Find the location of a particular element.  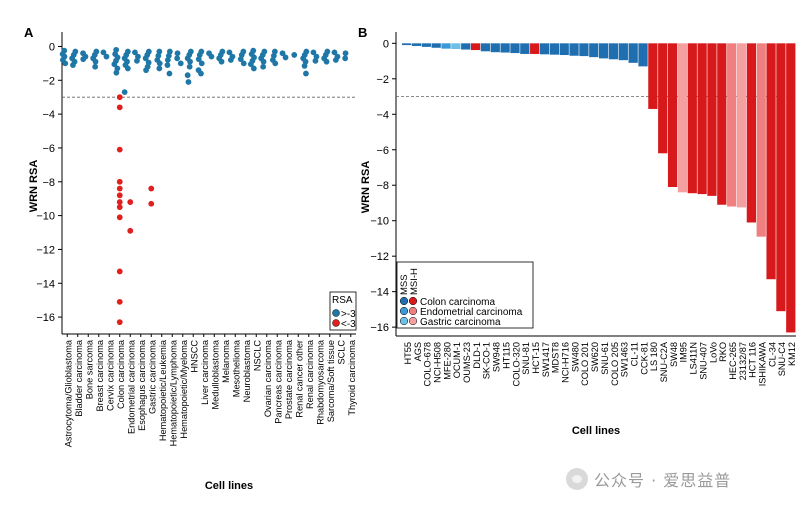

x-tick-label-b: ISHIKAWA is located at coordinates (763, 363).